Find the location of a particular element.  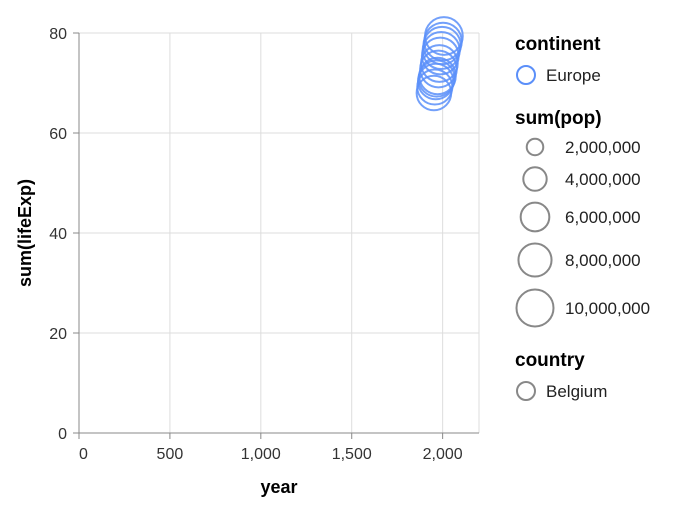

data-point is located at coordinates (444, 36).